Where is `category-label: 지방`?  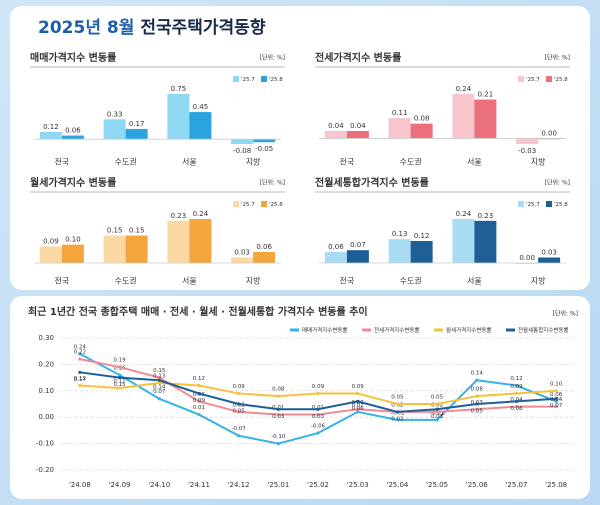
category-label: 지방 is located at coordinates (538, 281).